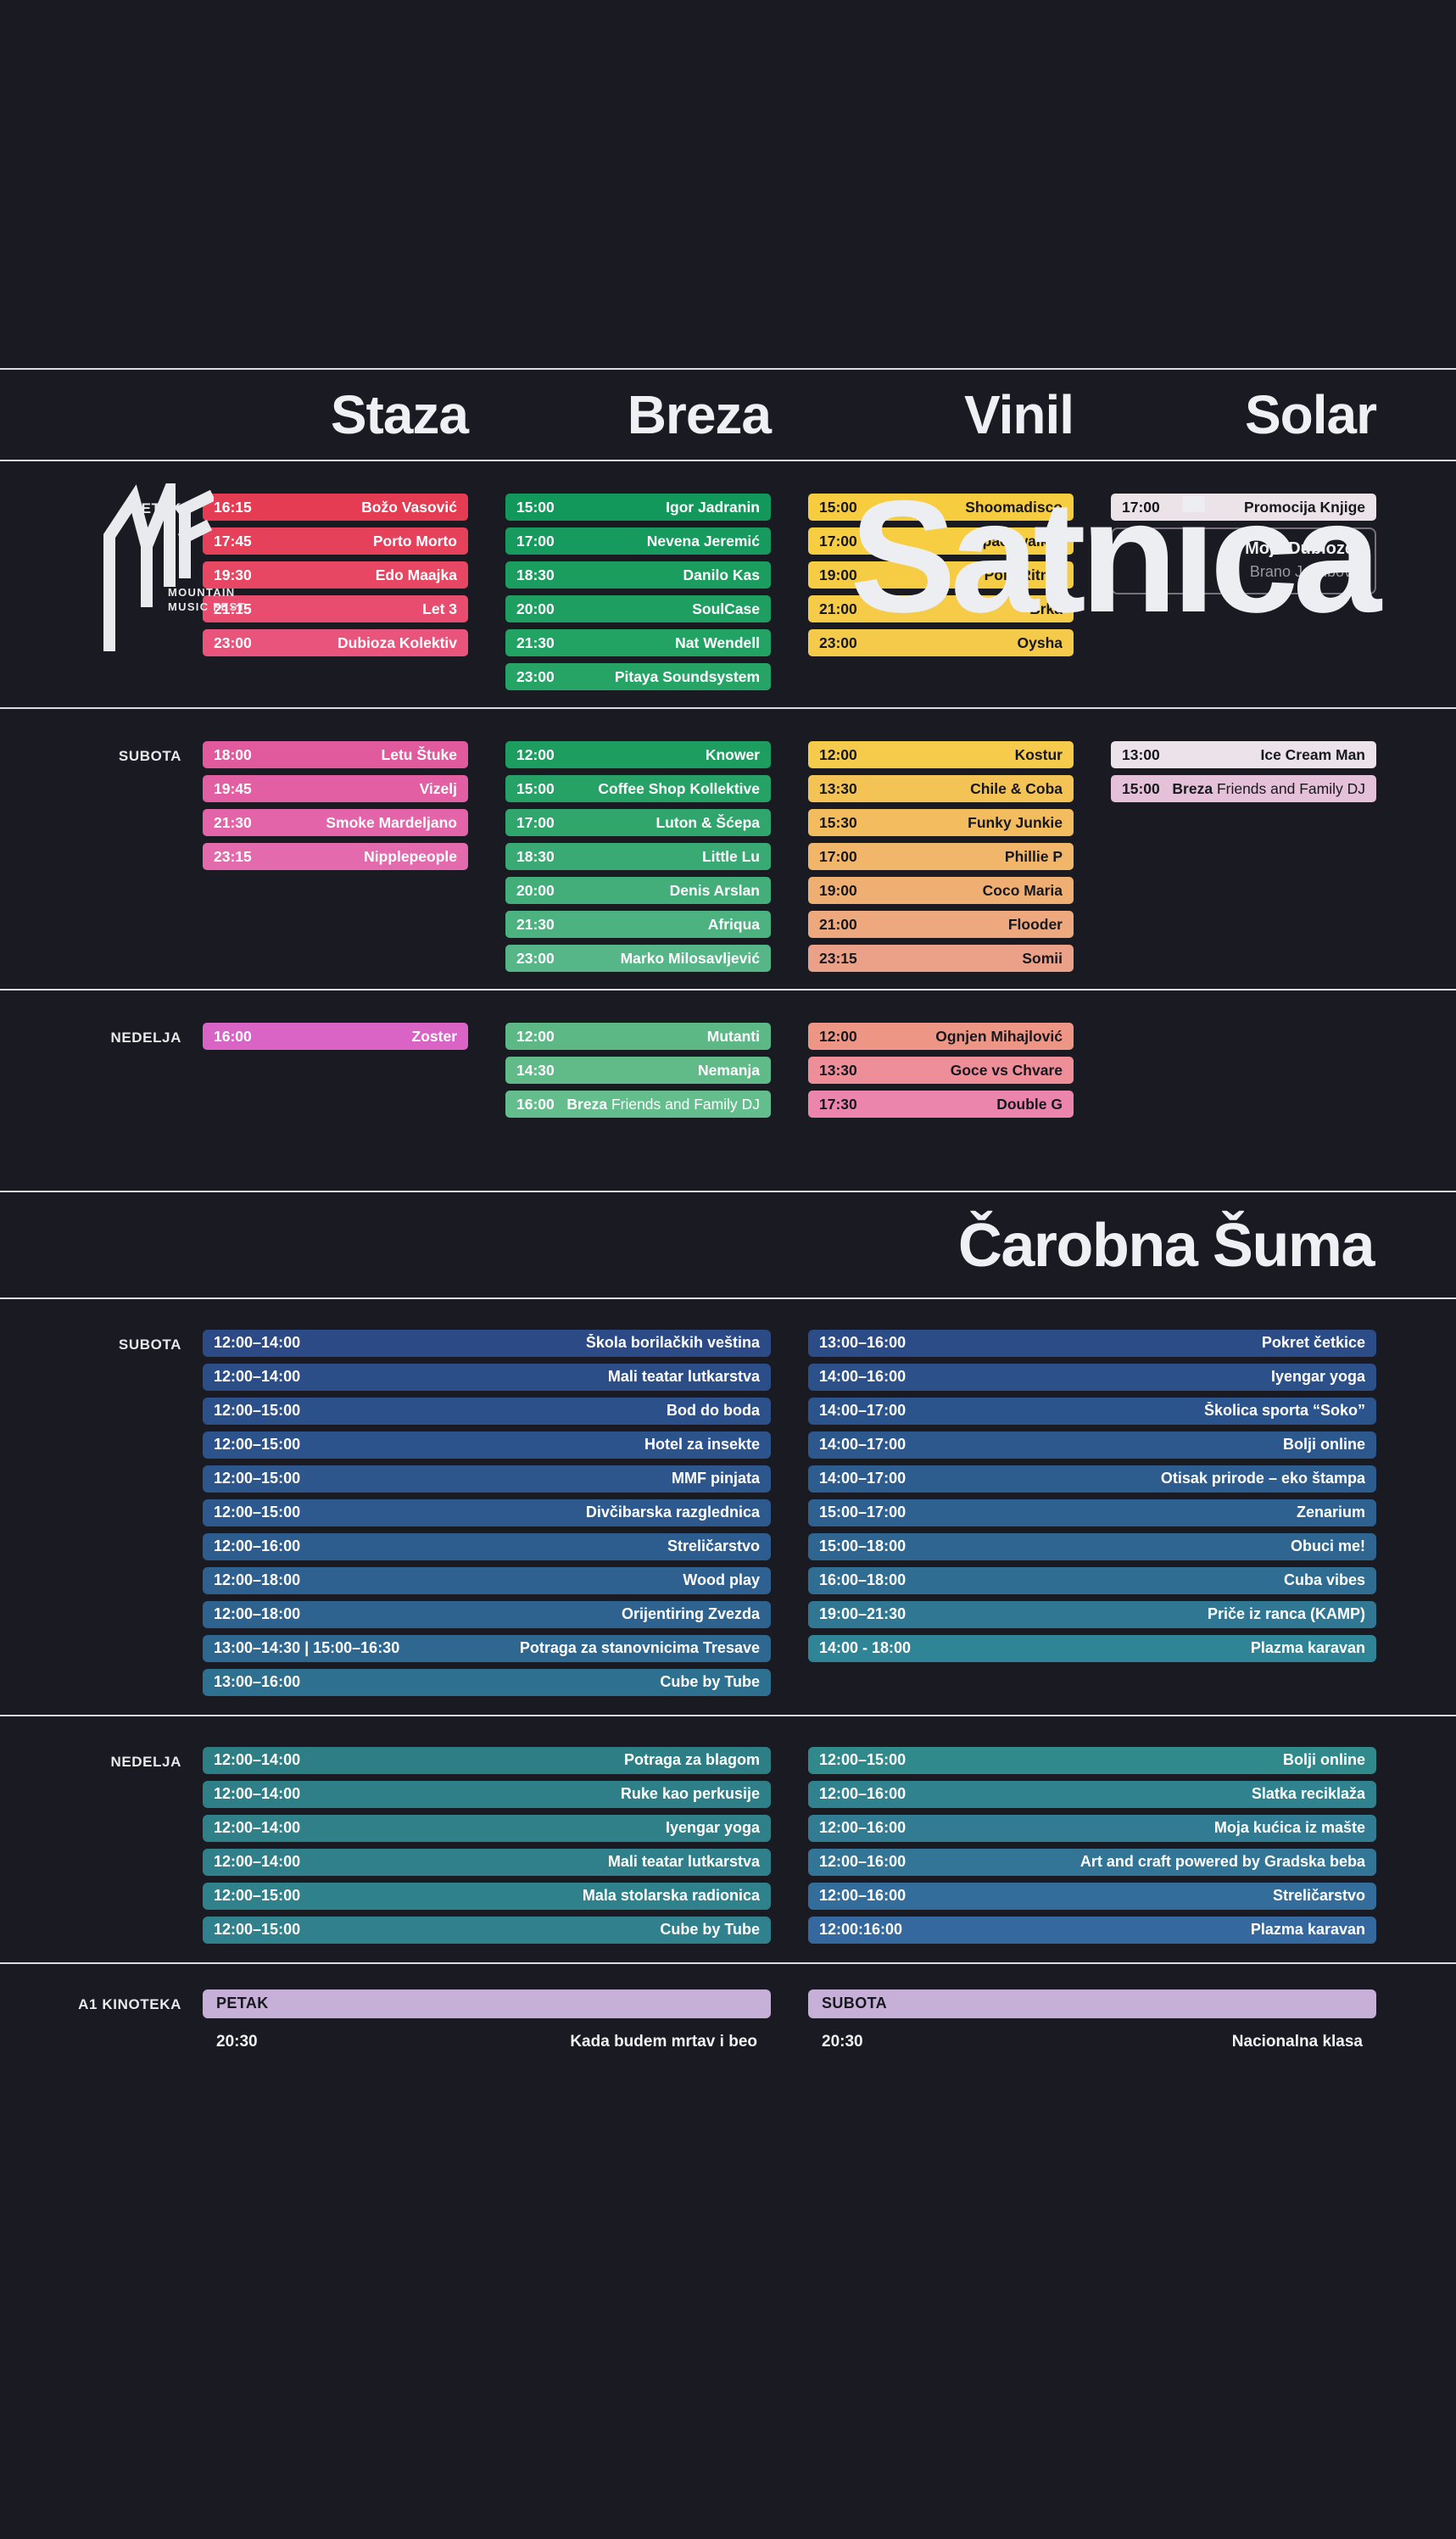 The width and height of the screenshot is (1456, 2539). What do you see at coordinates (690, 958) in the screenshot?
I see `event-name: Marko Milosavljević` at bounding box center [690, 958].